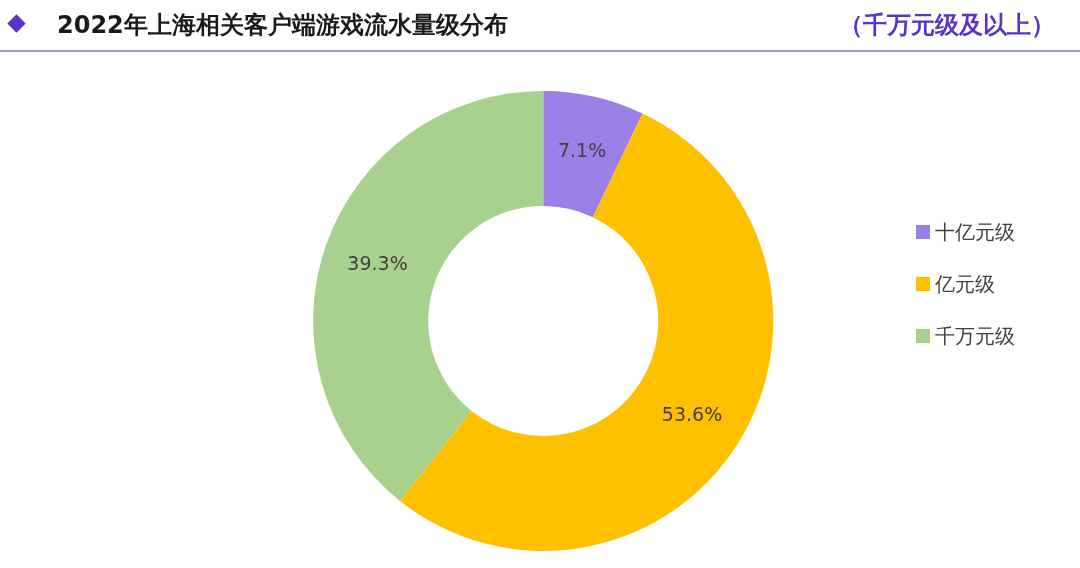  Describe the element at coordinates (377, 263) in the screenshot. I see `data-label: 39.3%` at that location.